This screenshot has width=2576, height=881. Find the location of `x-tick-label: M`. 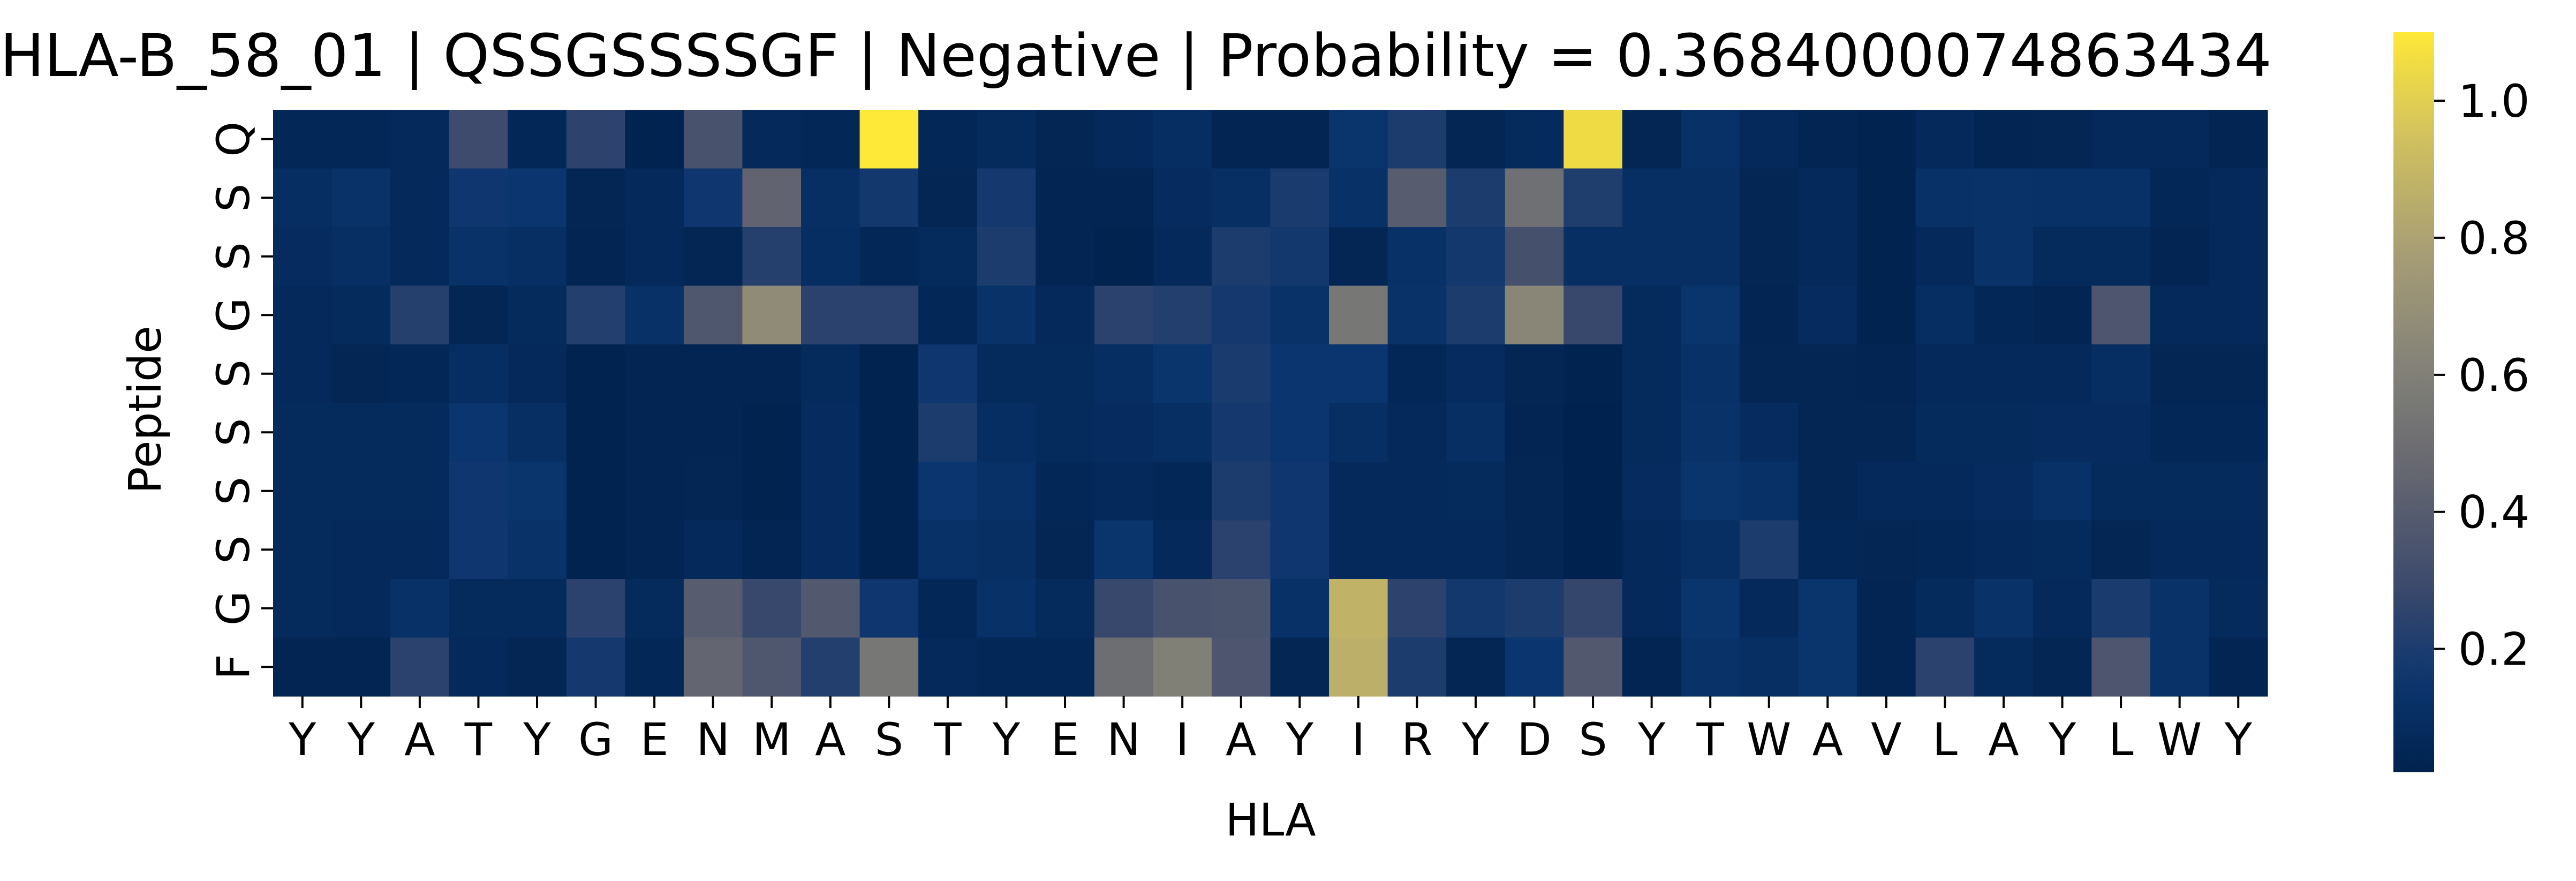

x-tick-label: M is located at coordinates (771, 739).